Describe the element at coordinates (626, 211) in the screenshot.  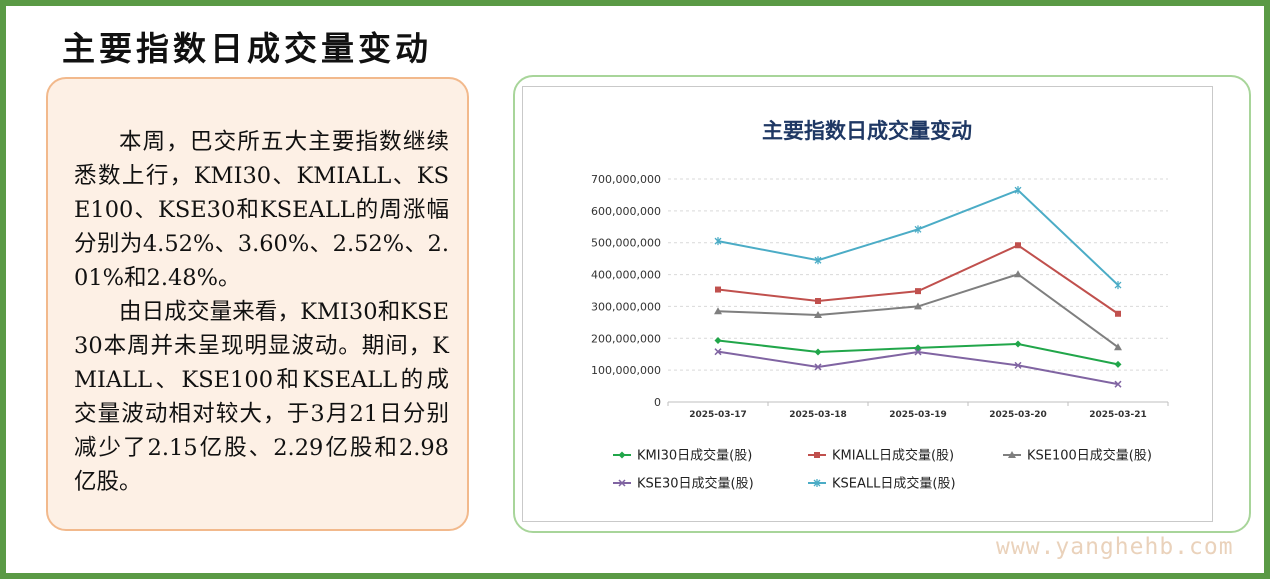
I see `y-tick-label: 600,000,000` at that location.